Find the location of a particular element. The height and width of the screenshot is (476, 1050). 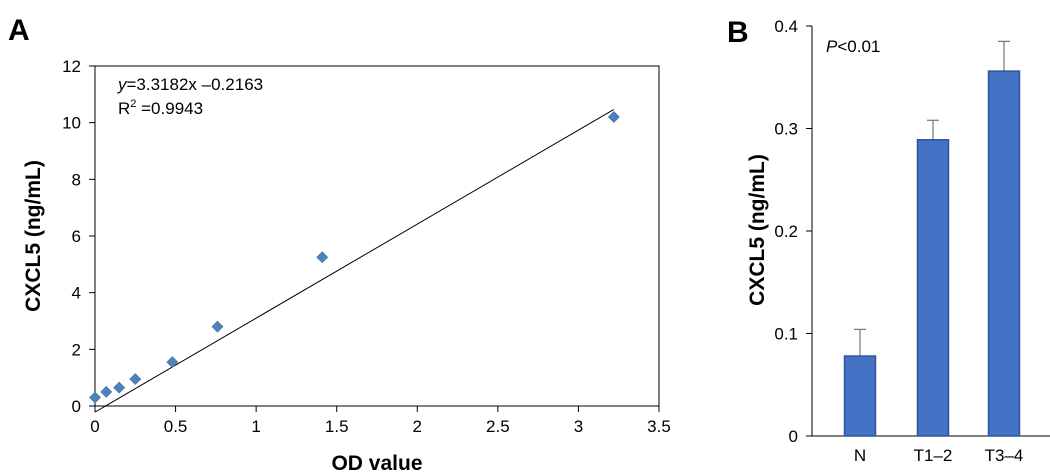

panel-a-y-tick-label: 2 is located at coordinates (76, 349).